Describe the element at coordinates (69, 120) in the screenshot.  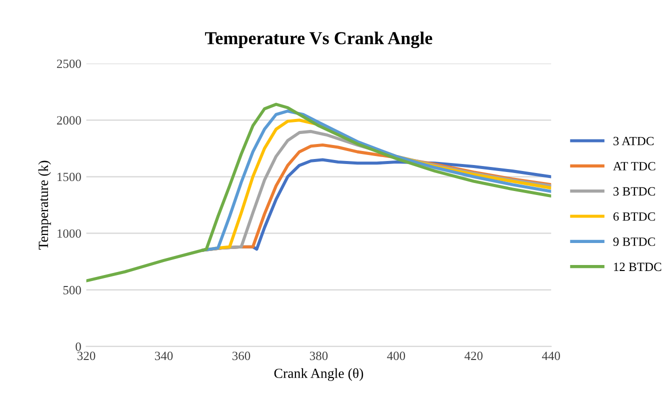
I see `y-tick-label: 2000` at that location.